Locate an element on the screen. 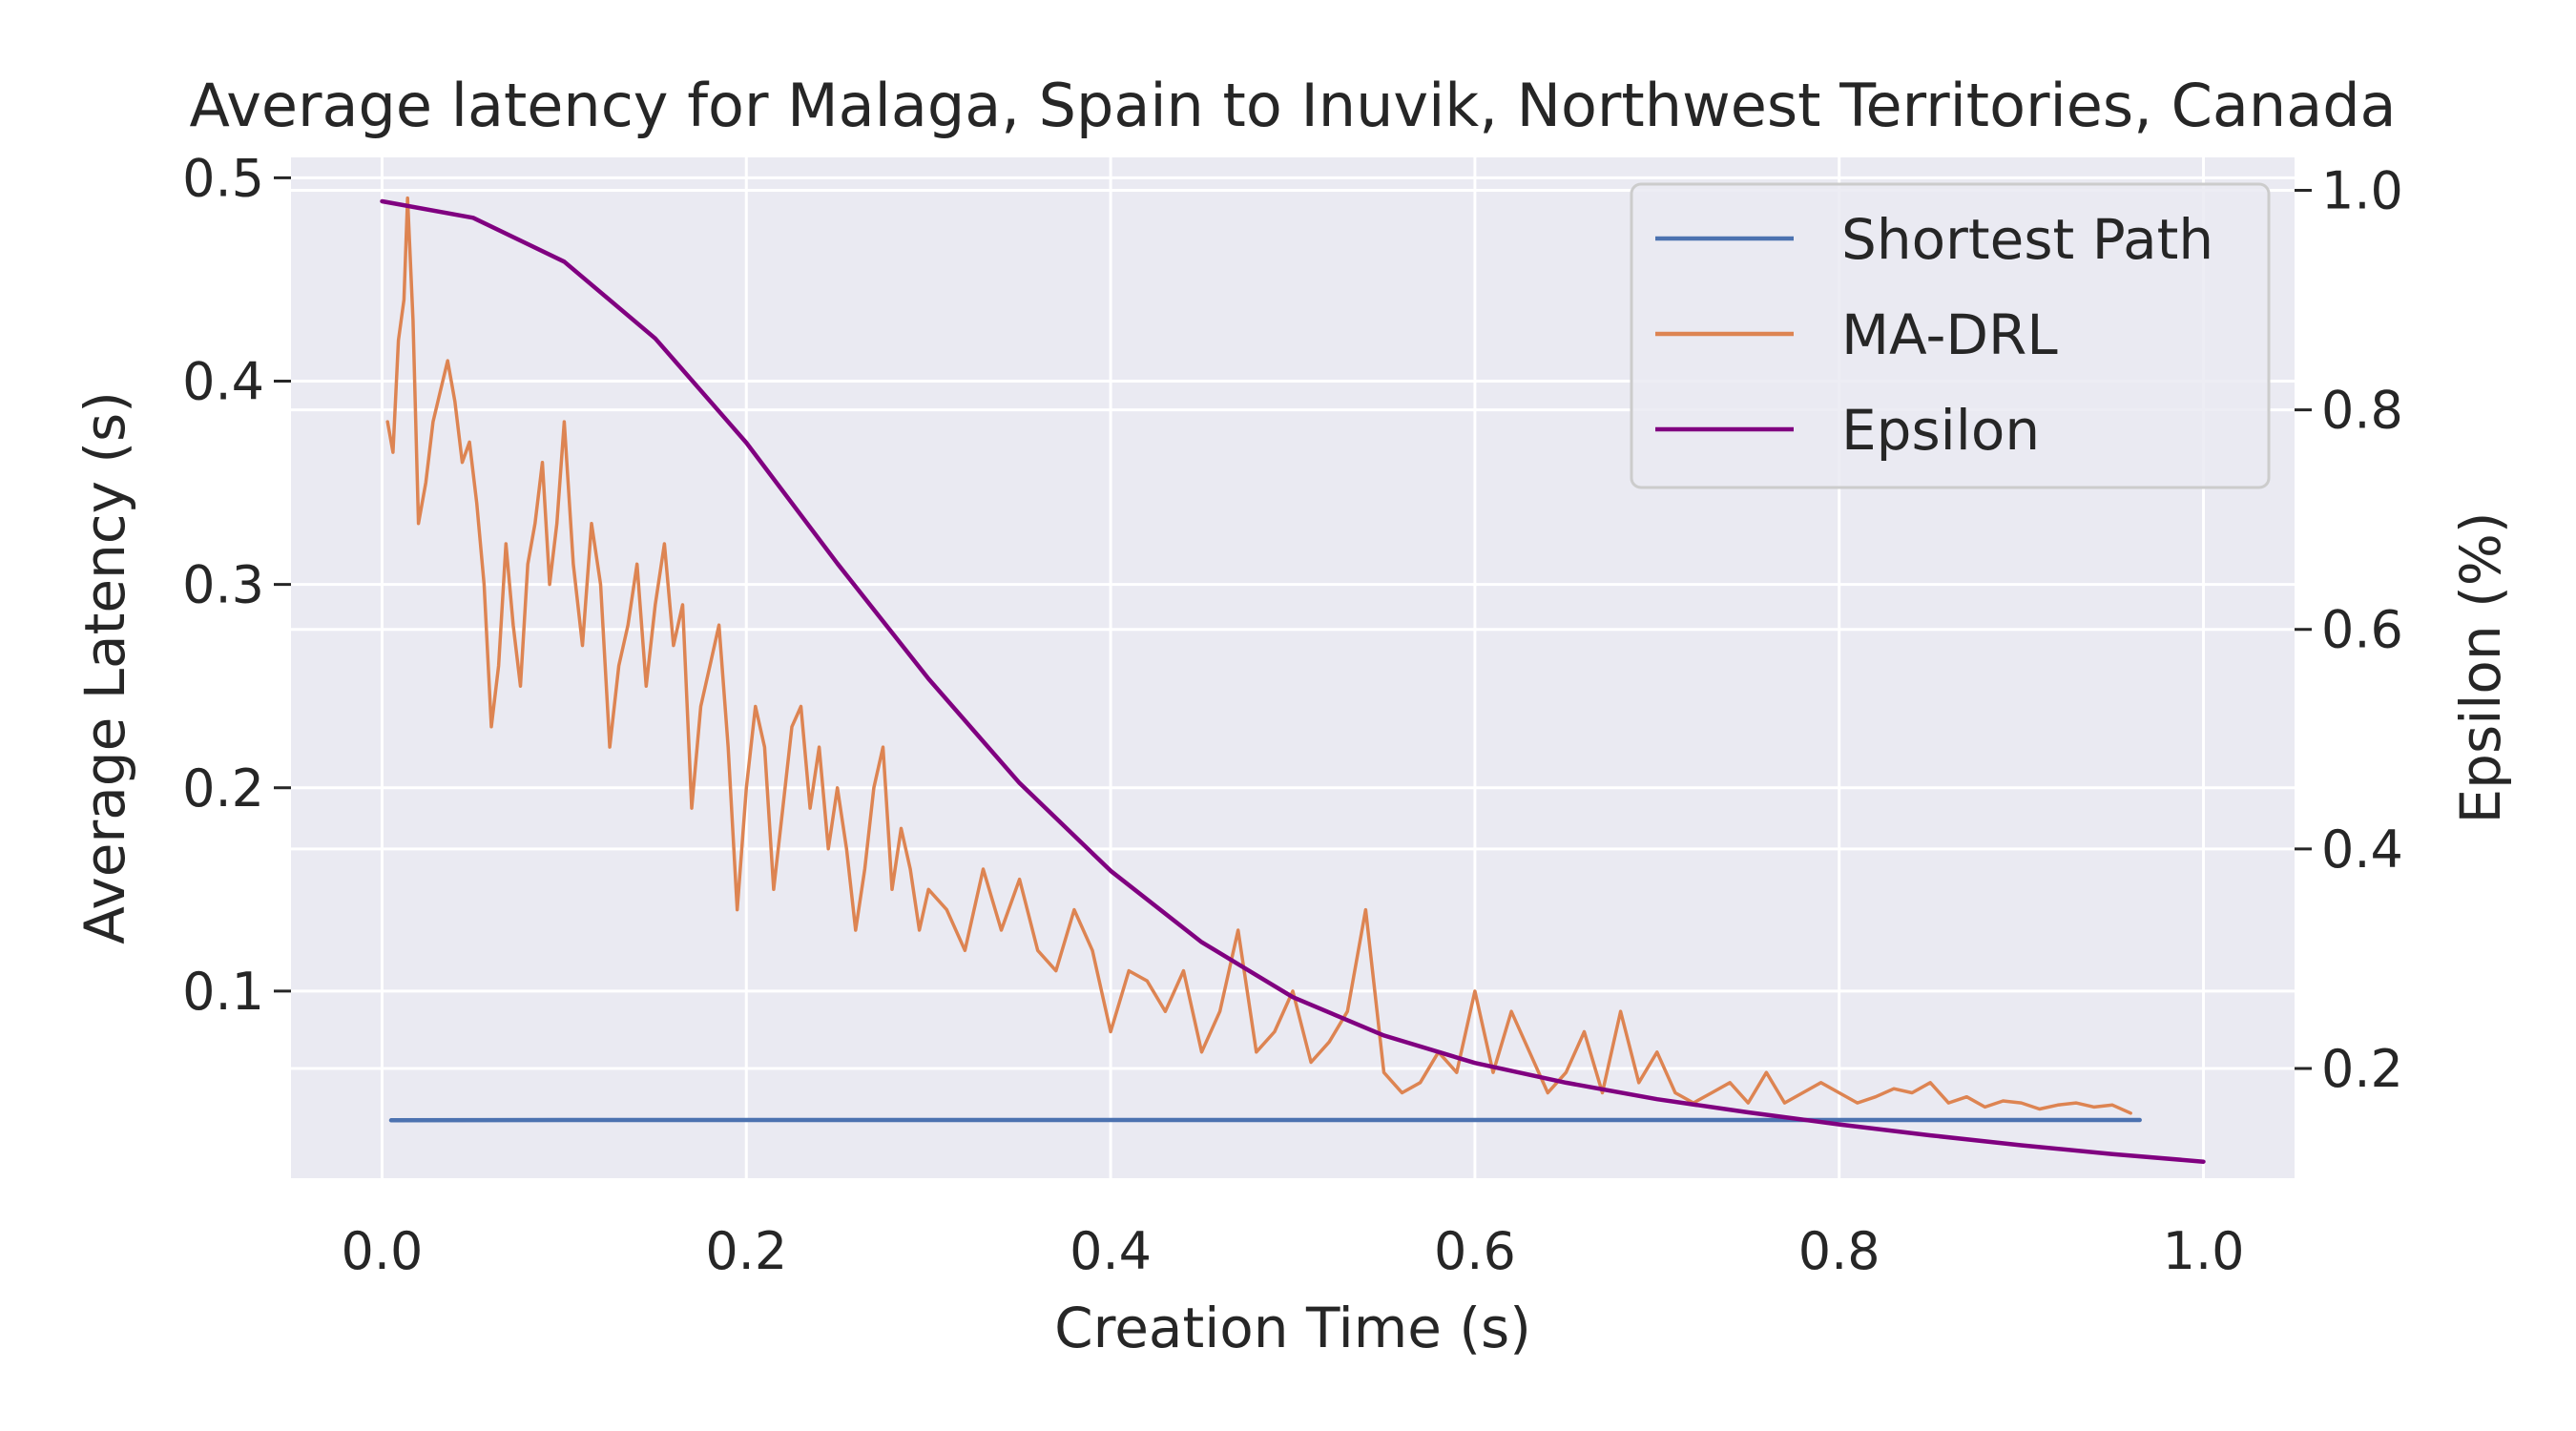 This screenshot has width=2576, height=1431. legend: Shortest Path MA-DRL Epsilon is located at coordinates (1950, 335).